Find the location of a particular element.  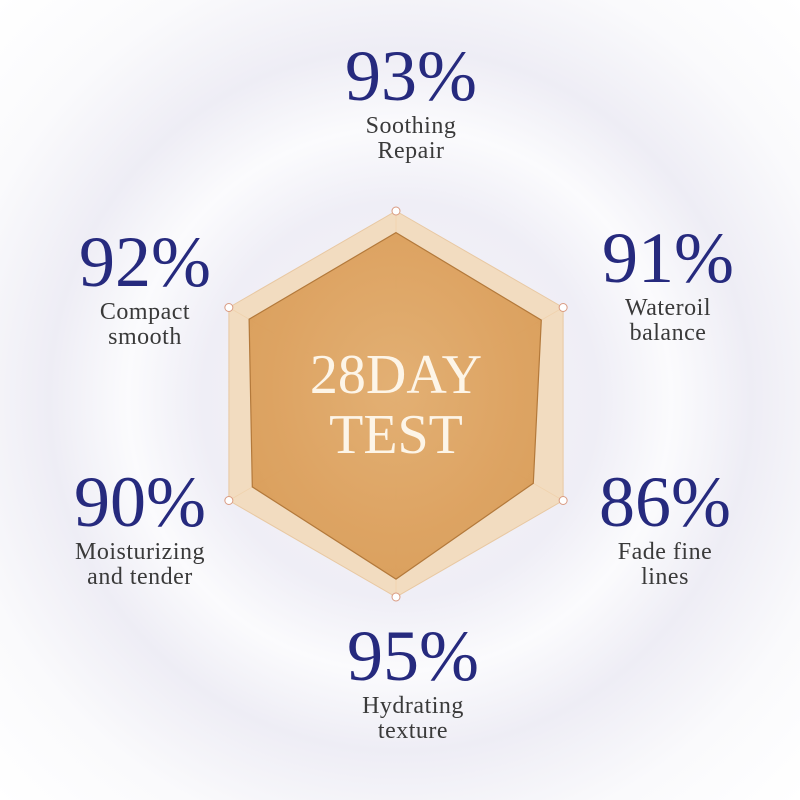

category-label: lines is located at coordinates (665, 577).